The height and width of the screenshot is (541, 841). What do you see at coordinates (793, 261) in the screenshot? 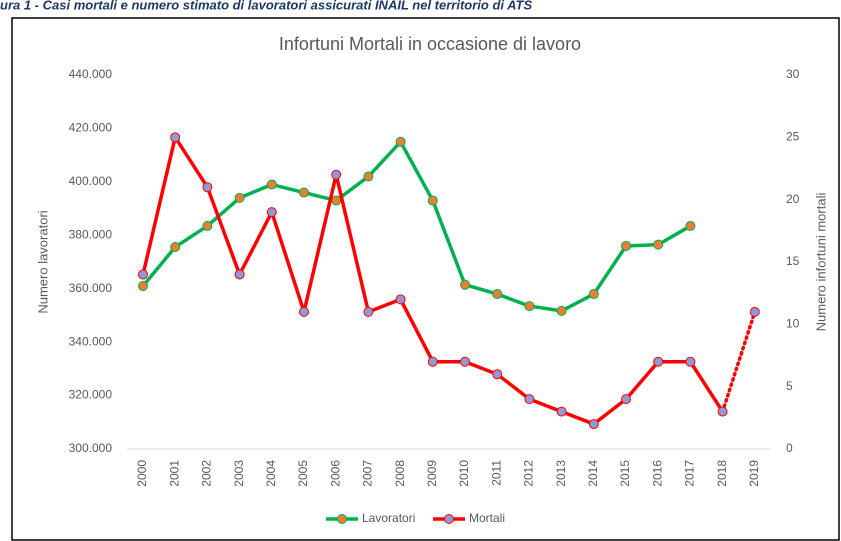
I see `y2-tick-label: 15` at bounding box center [793, 261].